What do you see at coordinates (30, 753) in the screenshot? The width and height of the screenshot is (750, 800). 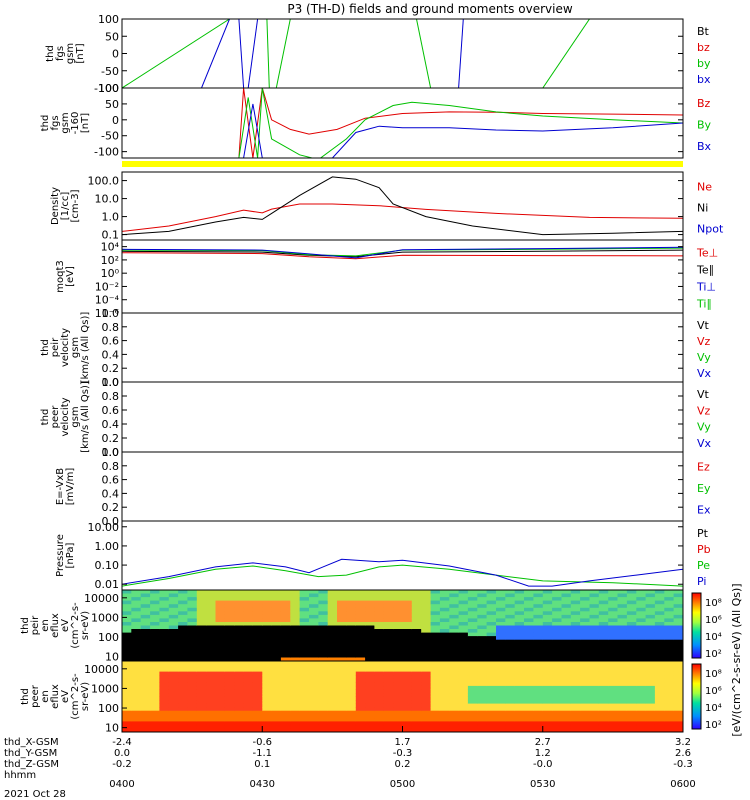 I see `x-table-label: thd_Y-GSM` at bounding box center [30, 753].